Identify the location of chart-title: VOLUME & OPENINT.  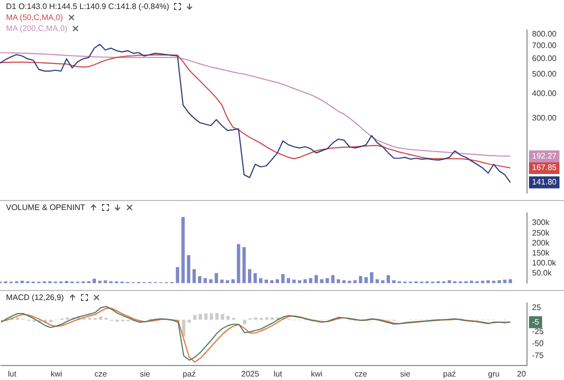
(46, 207).